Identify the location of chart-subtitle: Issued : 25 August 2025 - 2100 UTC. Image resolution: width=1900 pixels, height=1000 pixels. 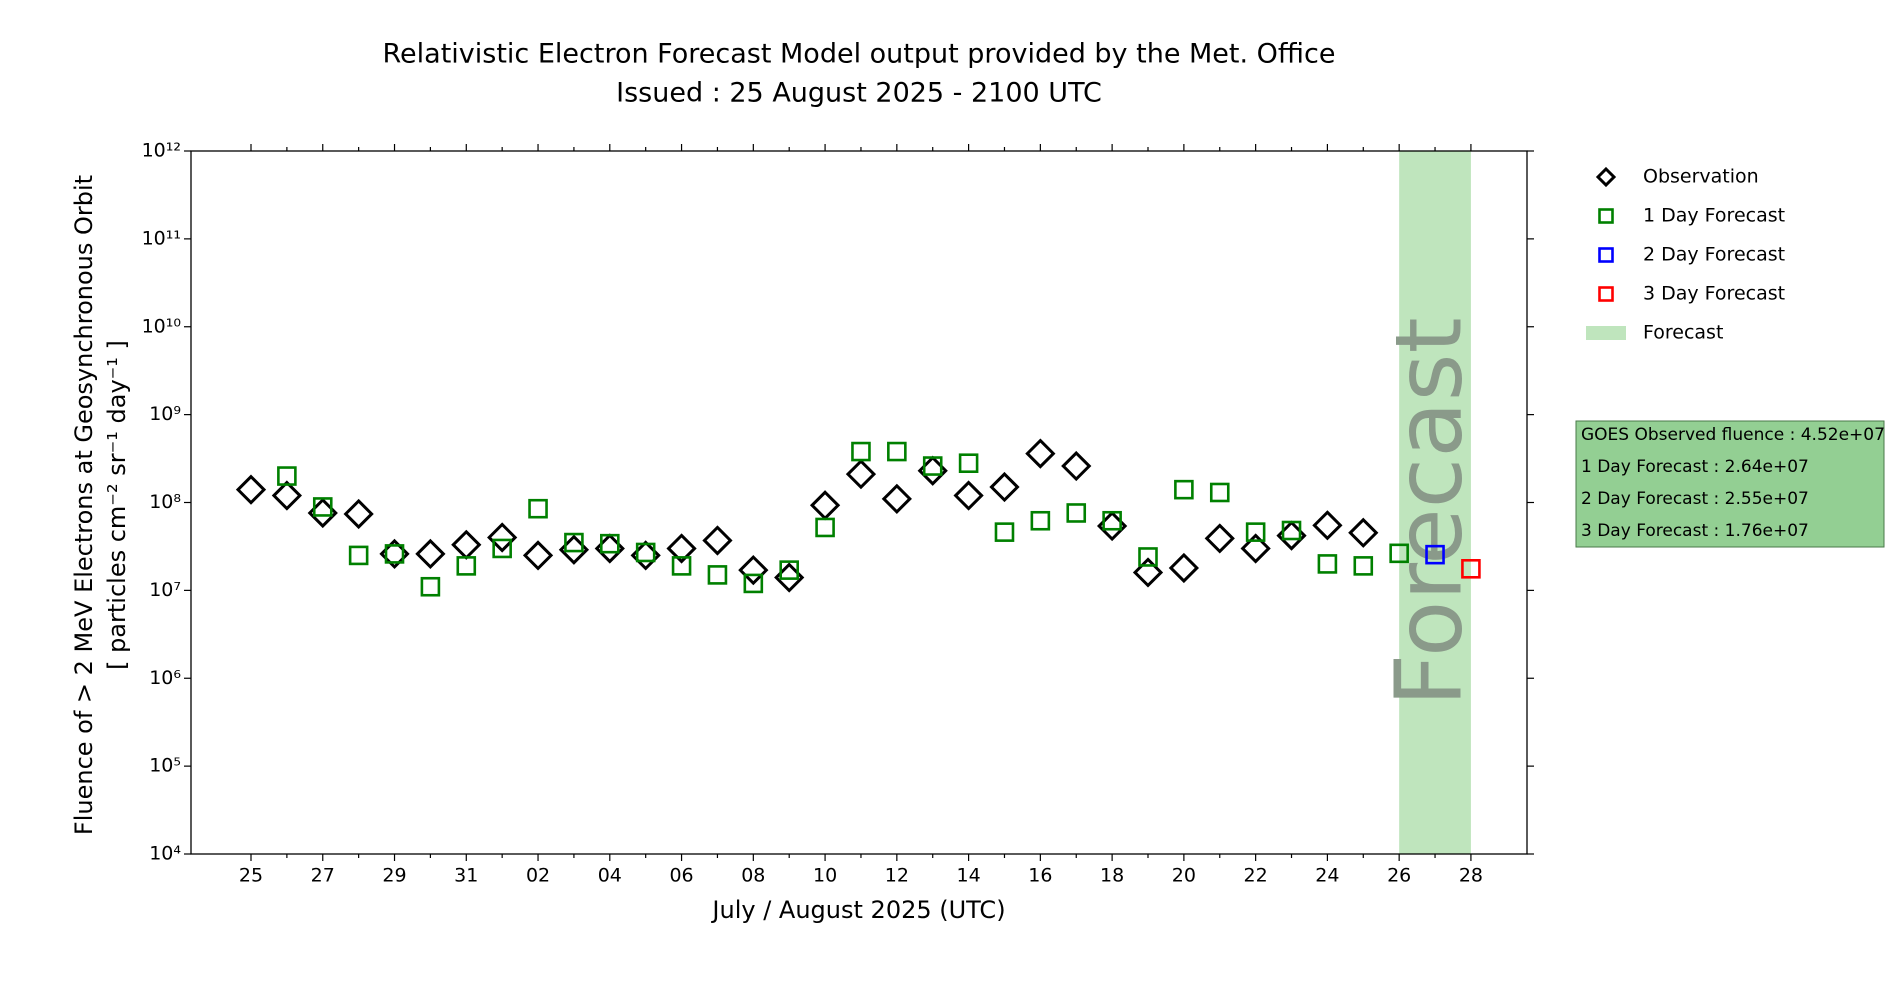
(859, 93).